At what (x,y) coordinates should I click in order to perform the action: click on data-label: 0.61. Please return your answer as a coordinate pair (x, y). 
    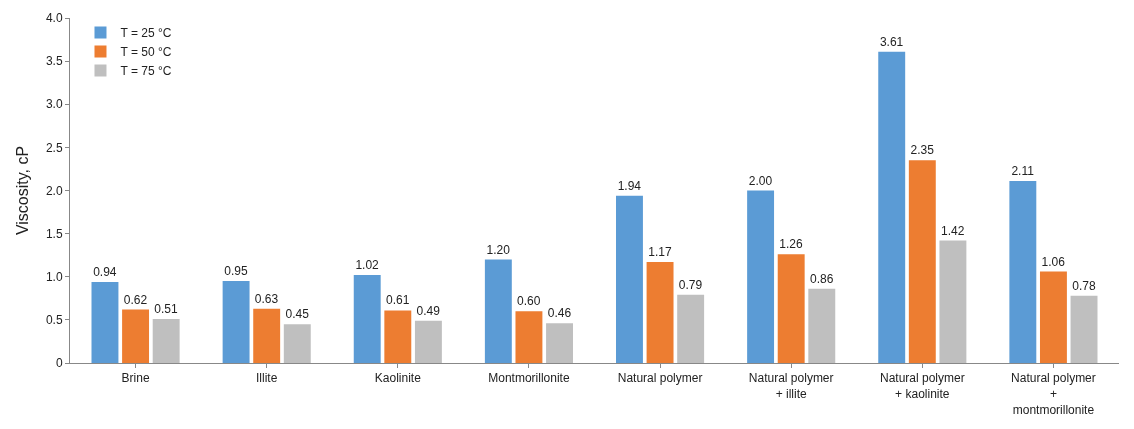
    Looking at the image, I should click on (397, 300).